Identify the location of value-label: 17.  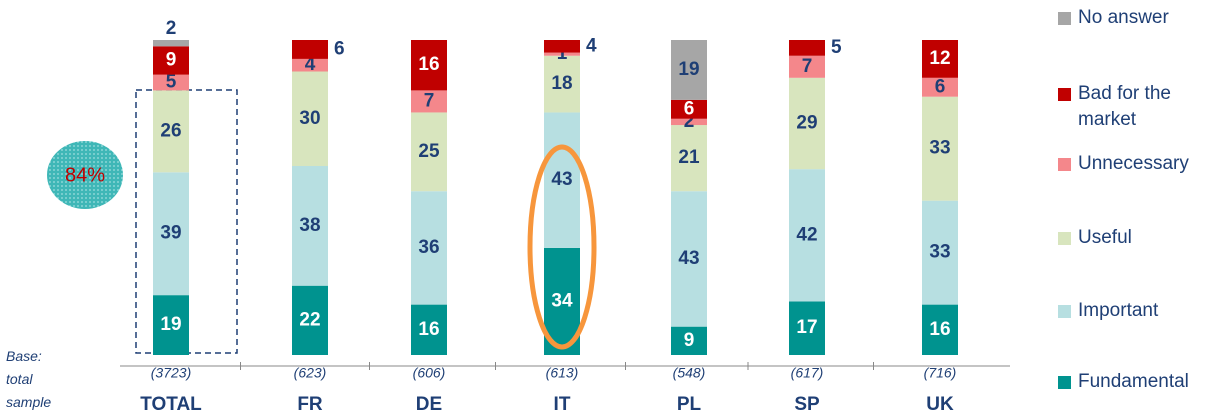
(806, 327).